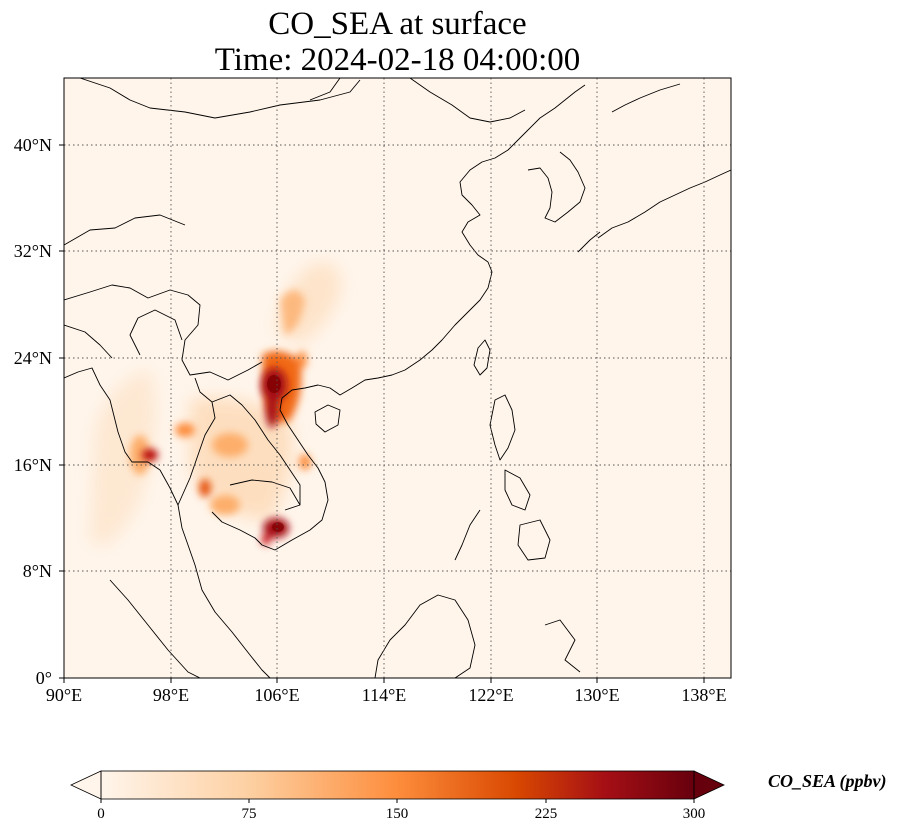 Image resolution: width=916 pixels, height=836 pixels. What do you see at coordinates (597, 695) in the screenshot?
I see `x-tick-label: 130°E` at bounding box center [597, 695].